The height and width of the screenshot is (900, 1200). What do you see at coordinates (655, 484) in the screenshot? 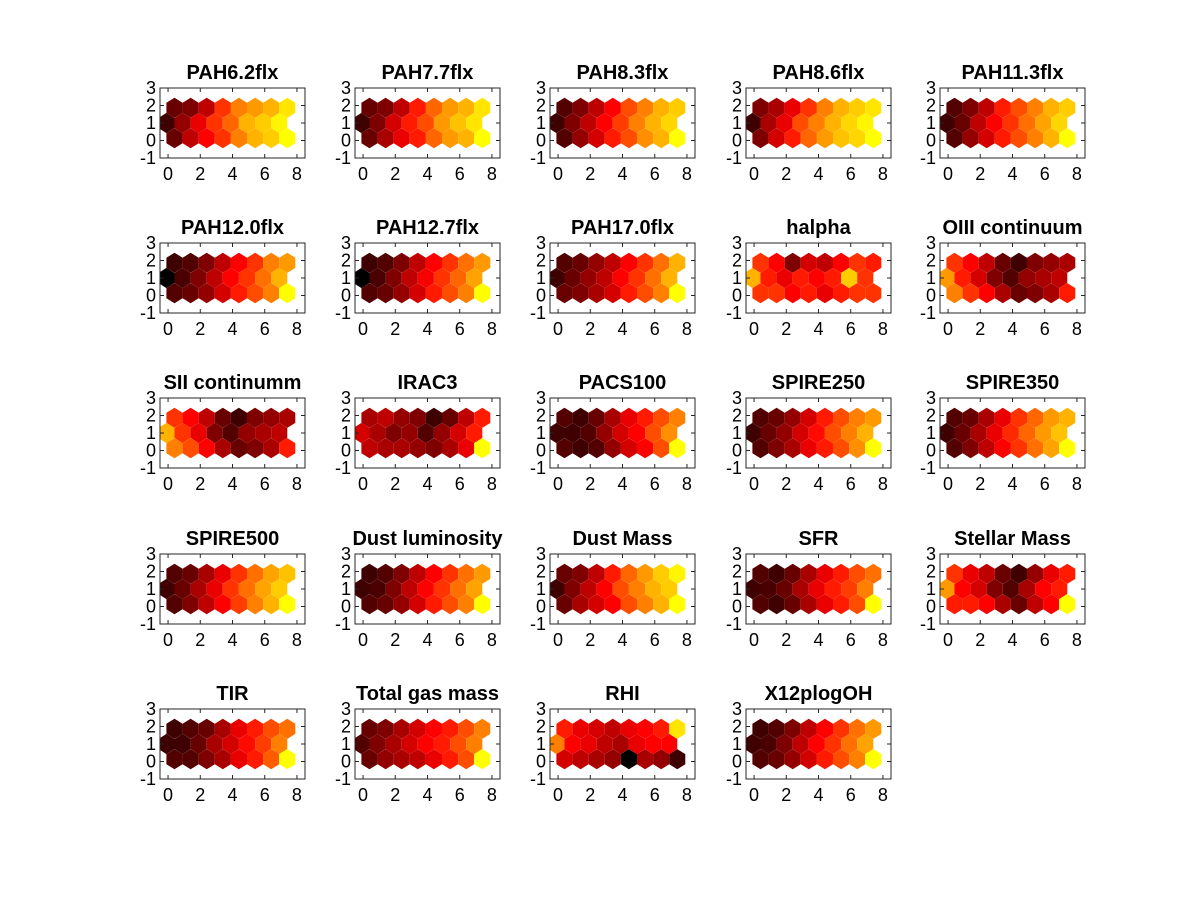
I see `x-tick-label: 6` at bounding box center [655, 484].